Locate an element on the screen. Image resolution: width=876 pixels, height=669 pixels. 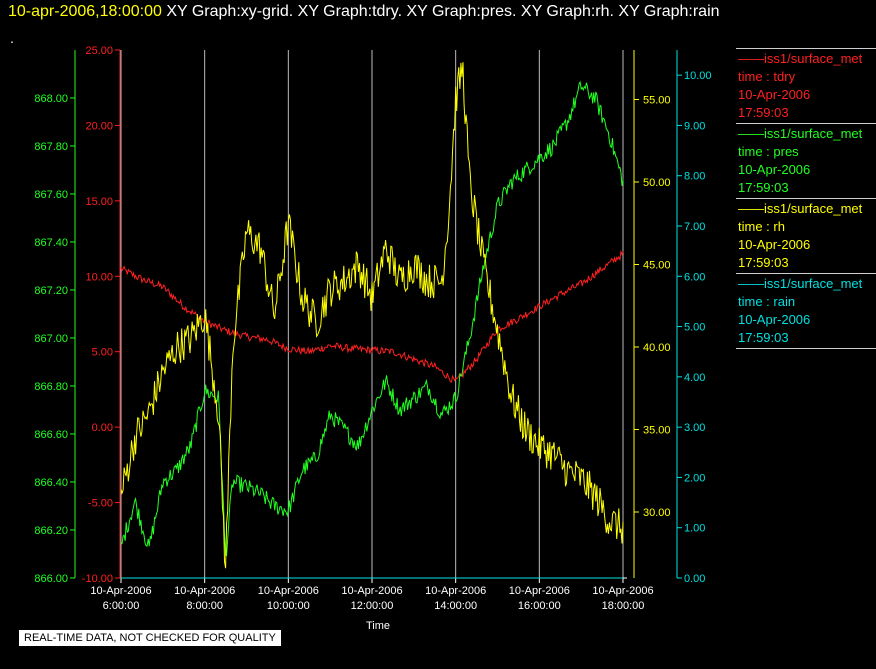
pres-tick-label: 868.00 is located at coordinates (51, 99).